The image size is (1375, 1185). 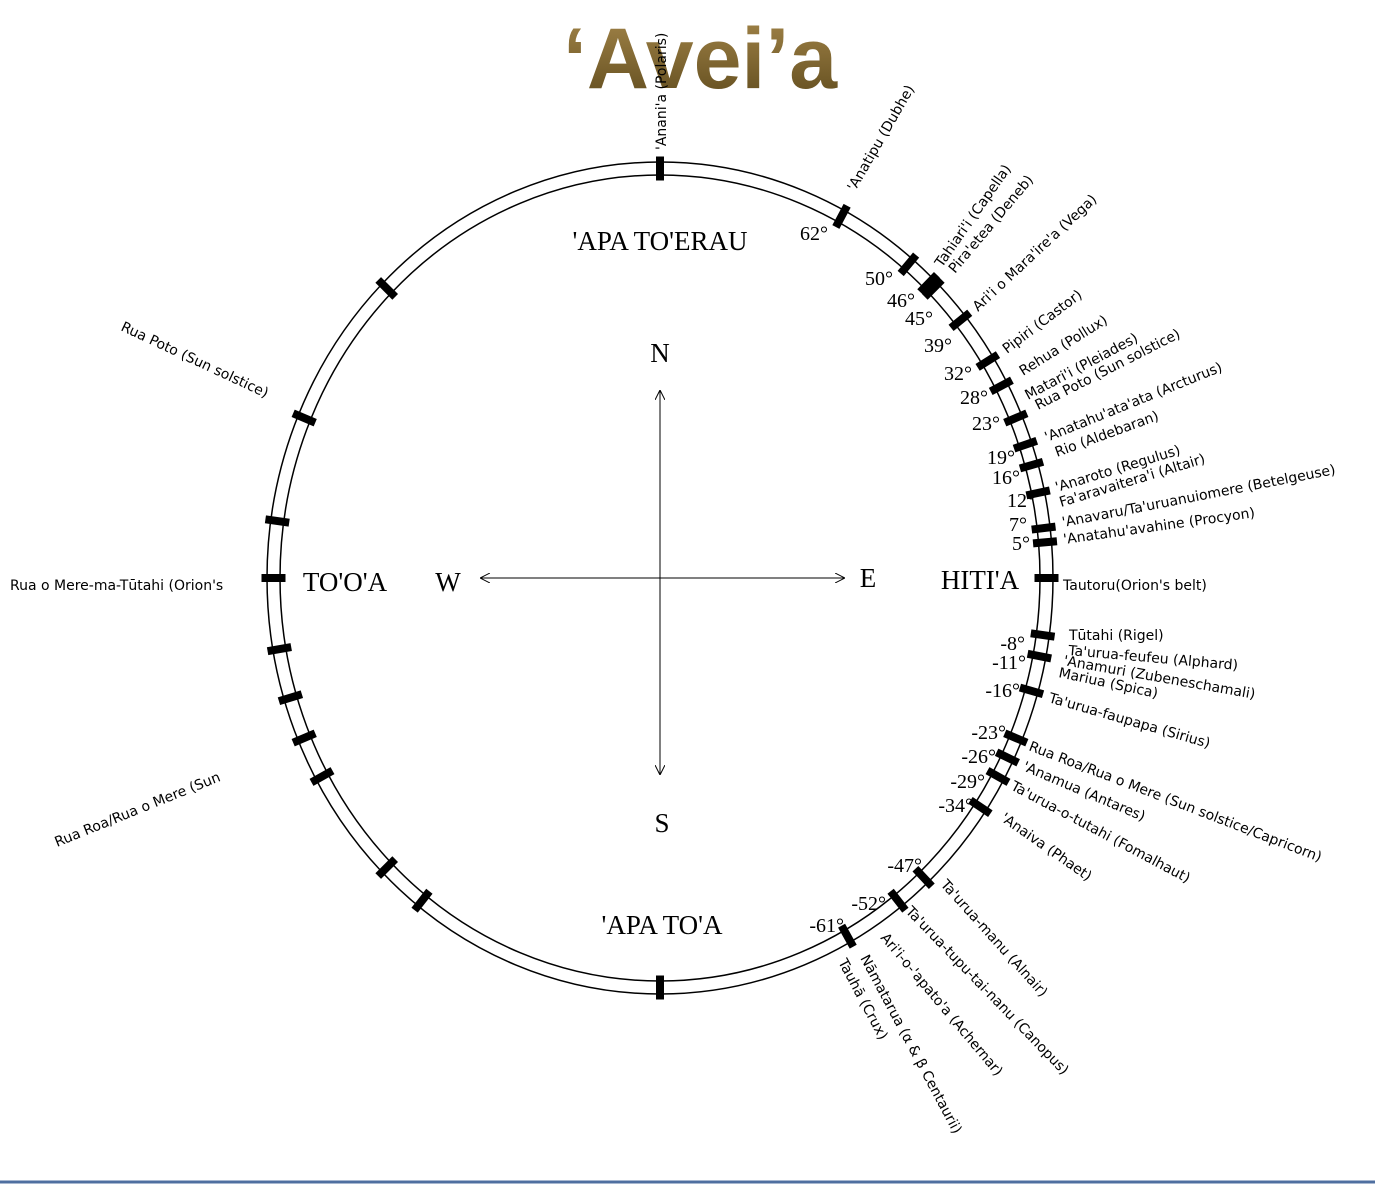 What do you see at coordinates (958, 374) in the screenshot?
I see `declination-label: 32°` at bounding box center [958, 374].